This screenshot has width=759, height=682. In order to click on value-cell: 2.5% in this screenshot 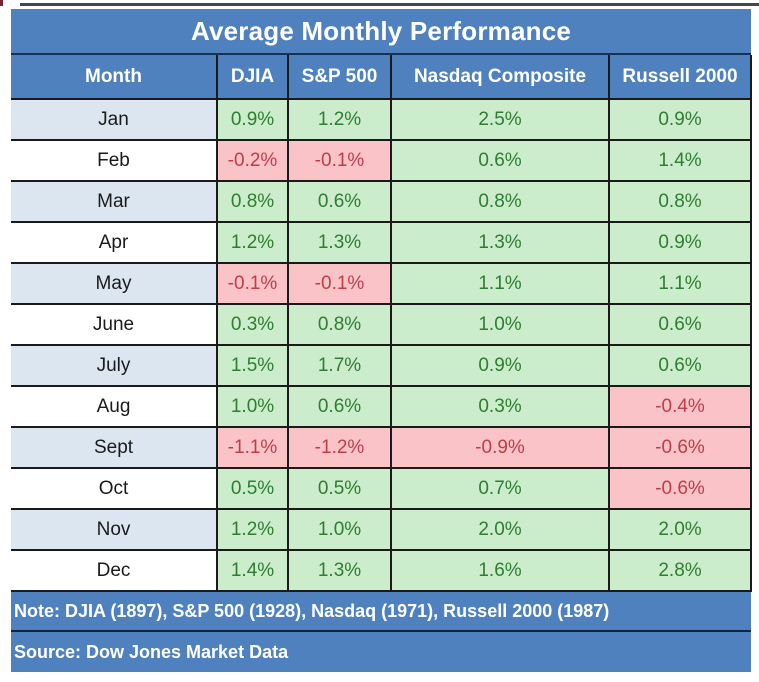, I will do `click(499, 119)`.